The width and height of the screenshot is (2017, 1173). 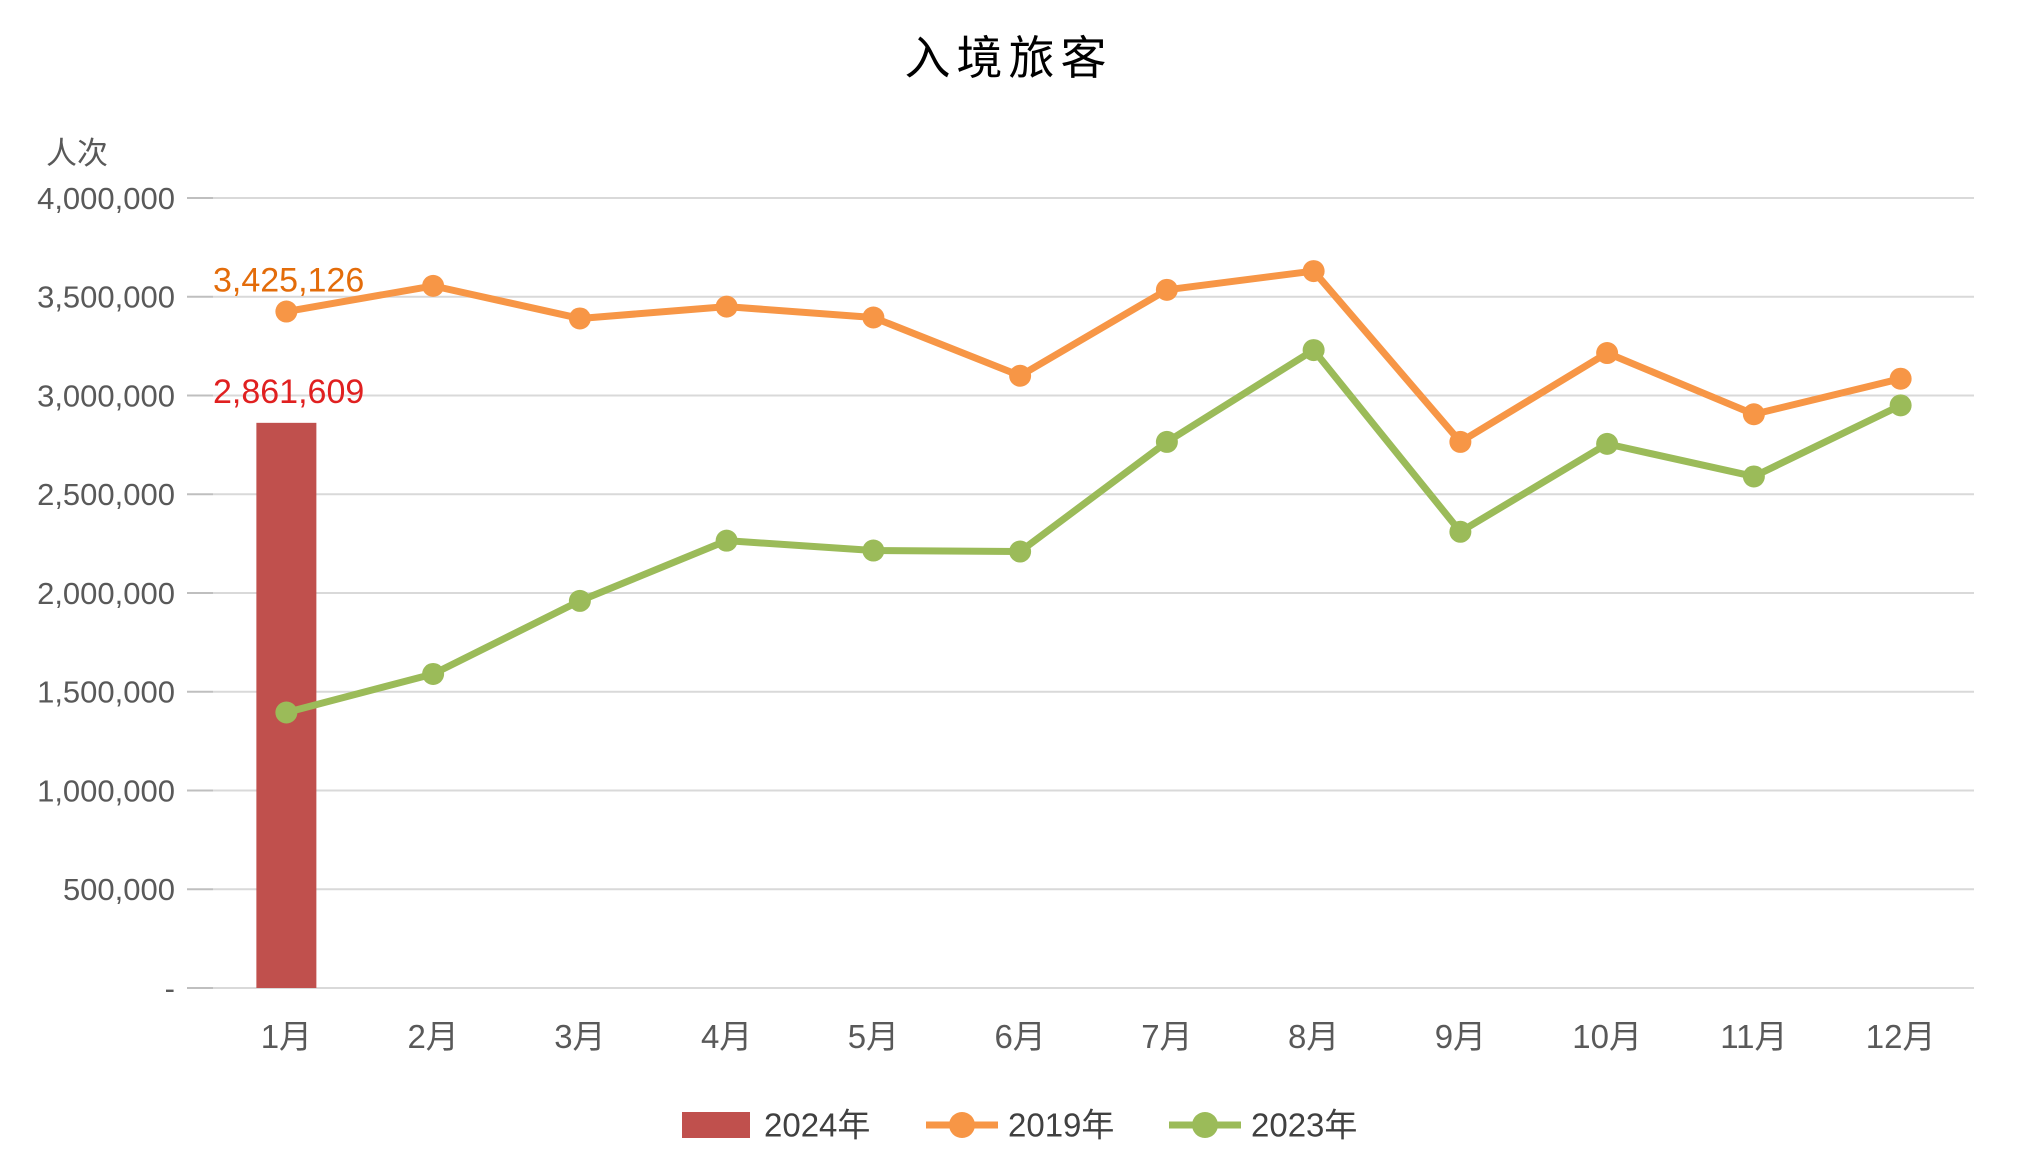 I want to click on x-axis-tick-label: 2月, so click(x=432, y=1036).